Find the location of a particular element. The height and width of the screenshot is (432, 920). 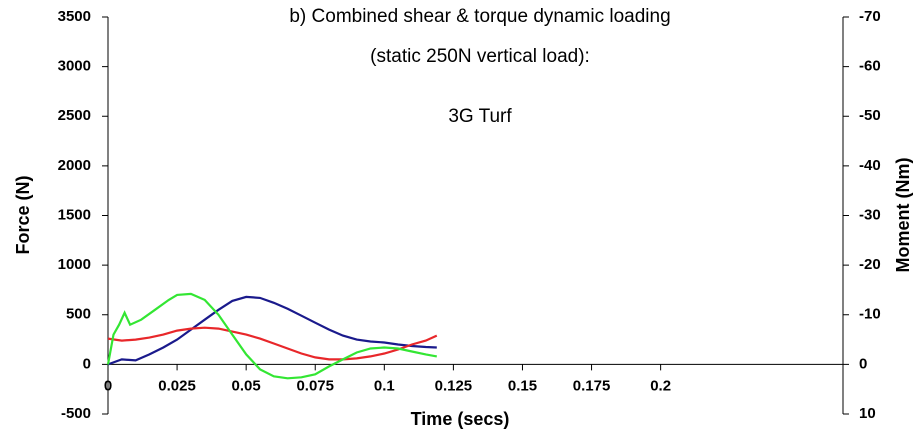

y2-tick-label: -60 is located at coordinates (870, 66).